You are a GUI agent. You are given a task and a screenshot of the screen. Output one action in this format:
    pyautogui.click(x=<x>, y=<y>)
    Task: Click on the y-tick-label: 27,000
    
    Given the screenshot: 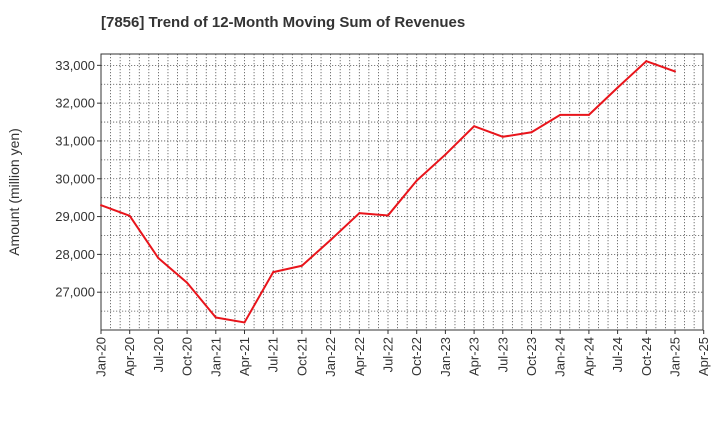 What is the action you would take?
    pyautogui.click(x=75, y=292)
    